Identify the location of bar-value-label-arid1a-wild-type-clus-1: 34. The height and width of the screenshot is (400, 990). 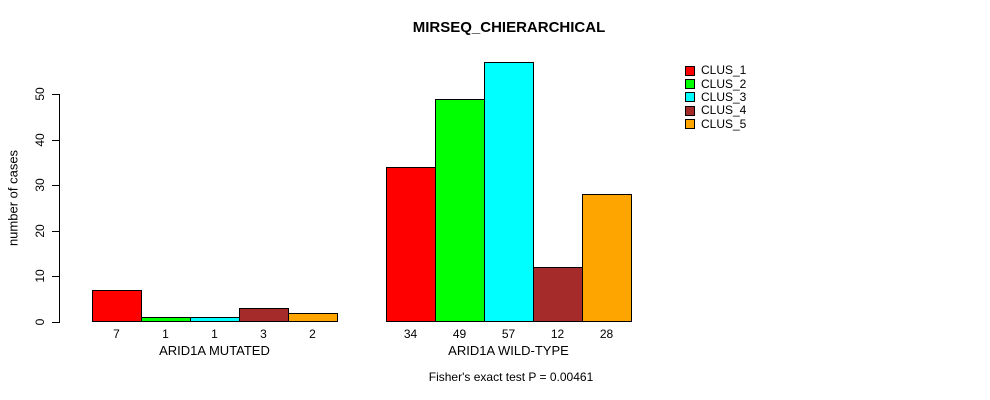
(410, 334).